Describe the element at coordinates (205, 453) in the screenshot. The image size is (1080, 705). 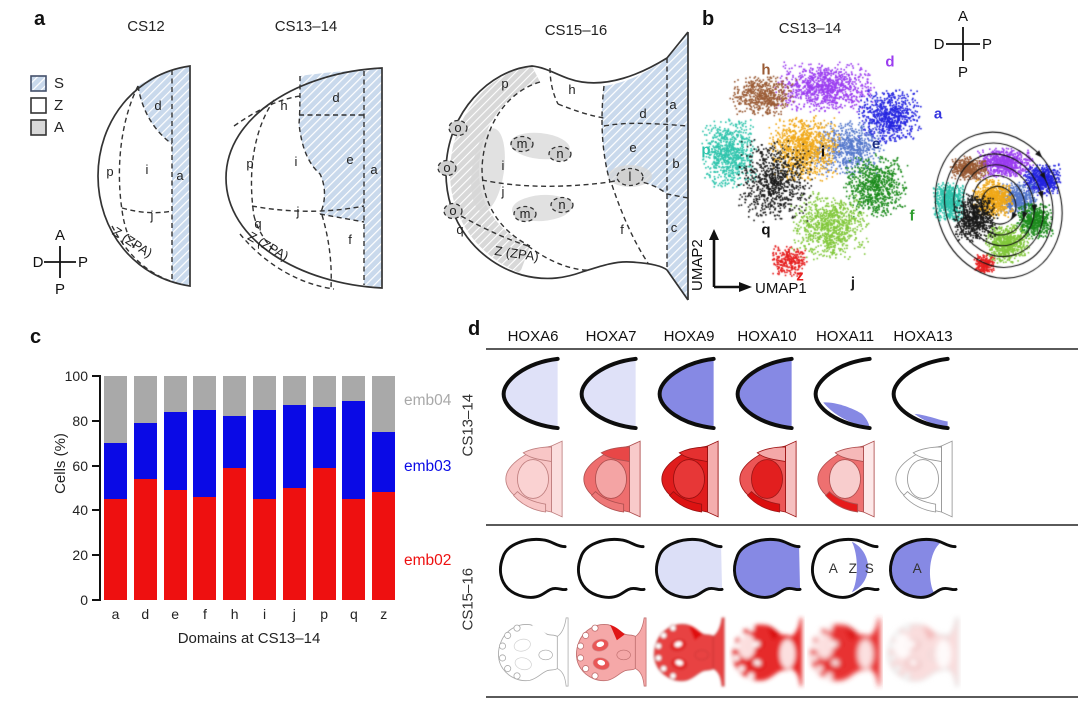
I see `bar-segment-f-emb03` at that location.